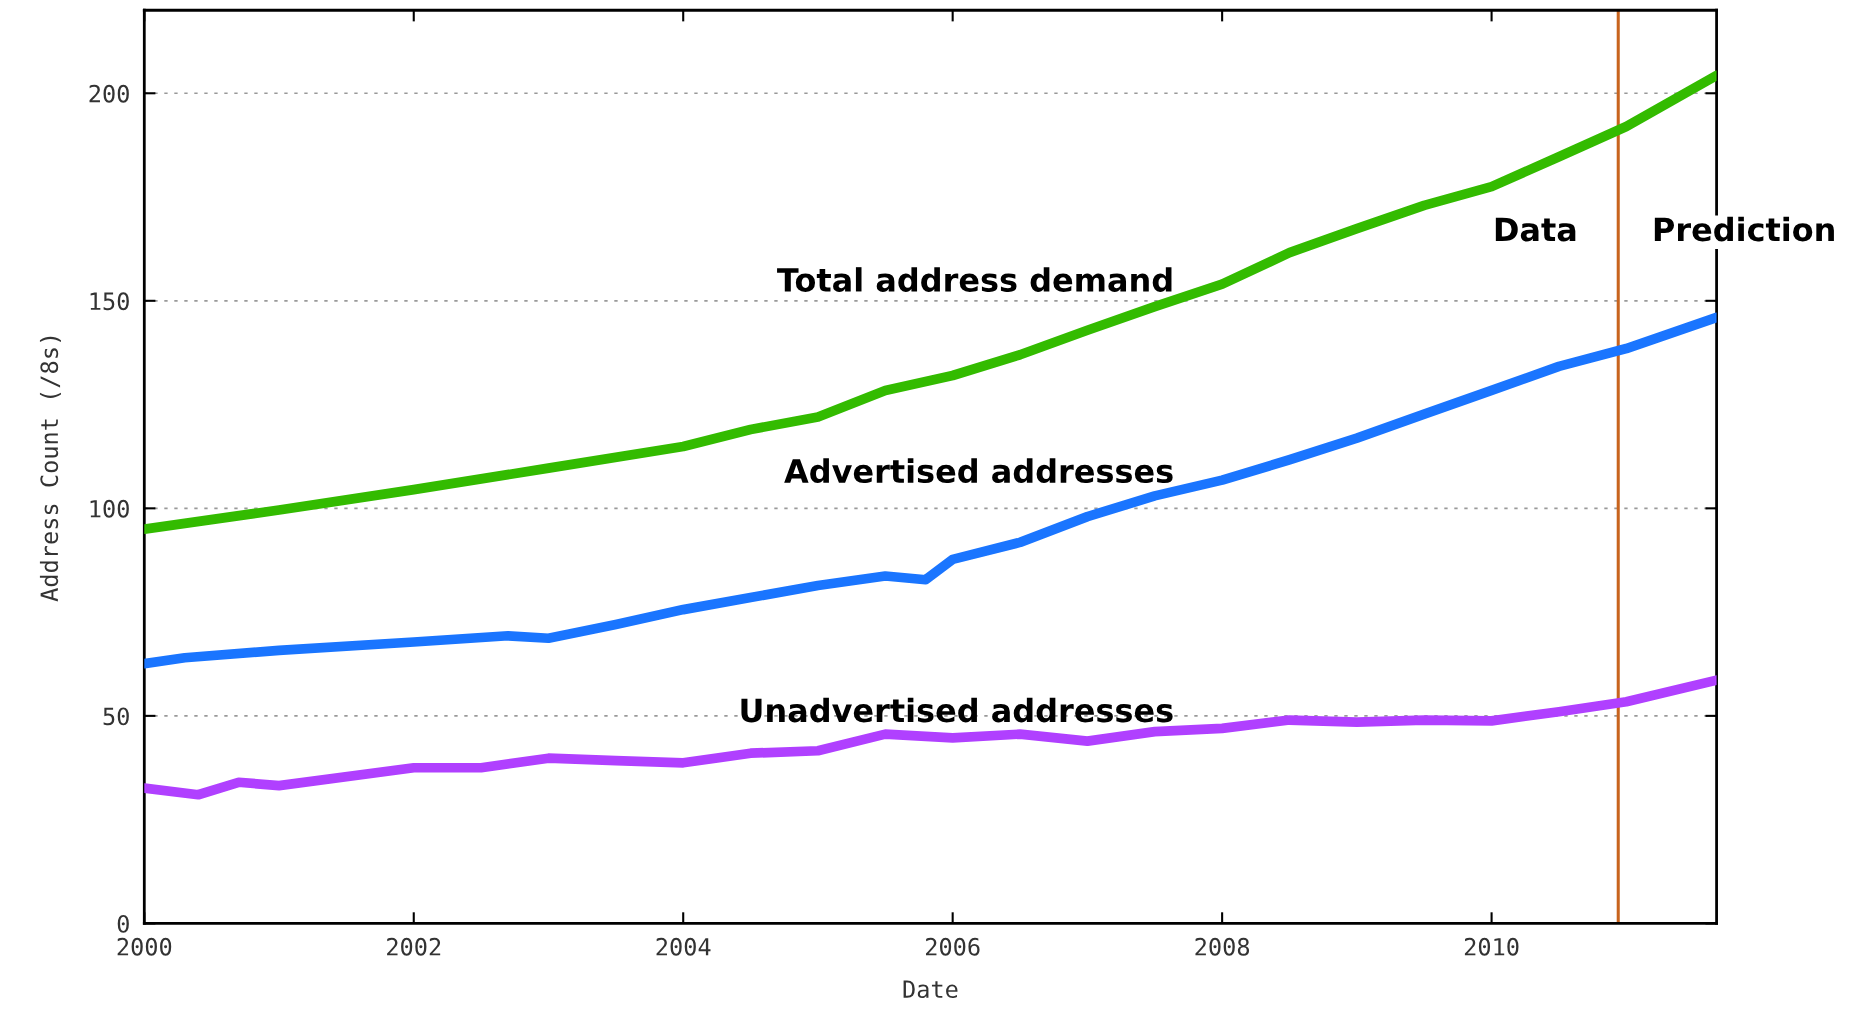  Describe the element at coordinates (414, 946) in the screenshot. I see `x-tick-label: 2002` at that location.